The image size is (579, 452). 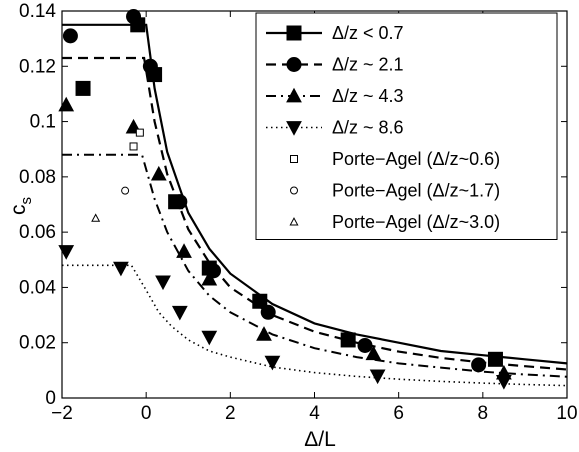 I want to click on svg-text: cs, so click(x=21, y=206).